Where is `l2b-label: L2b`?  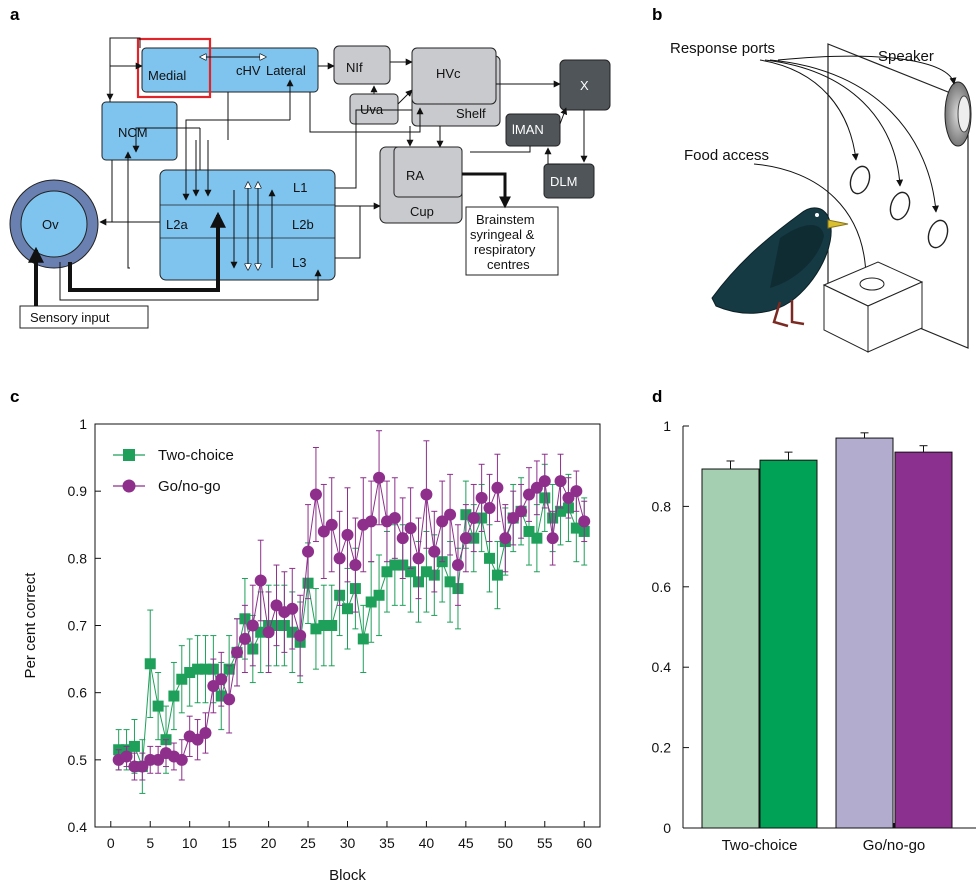
l2b-label: L2b is located at coordinates (303, 224).